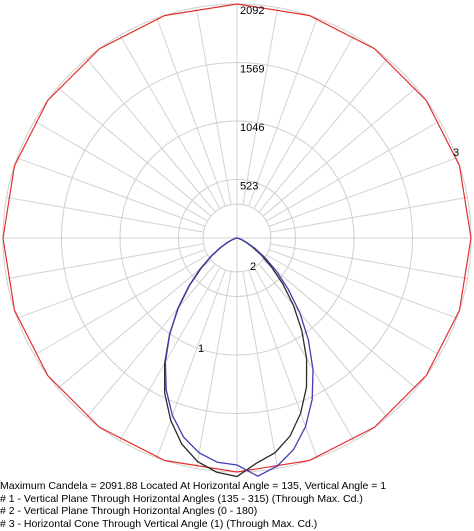 The height and width of the screenshot is (531, 474). Describe the element at coordinates (249, 187) in the screenshot. I see `radial-tick-label: 523` at that location.